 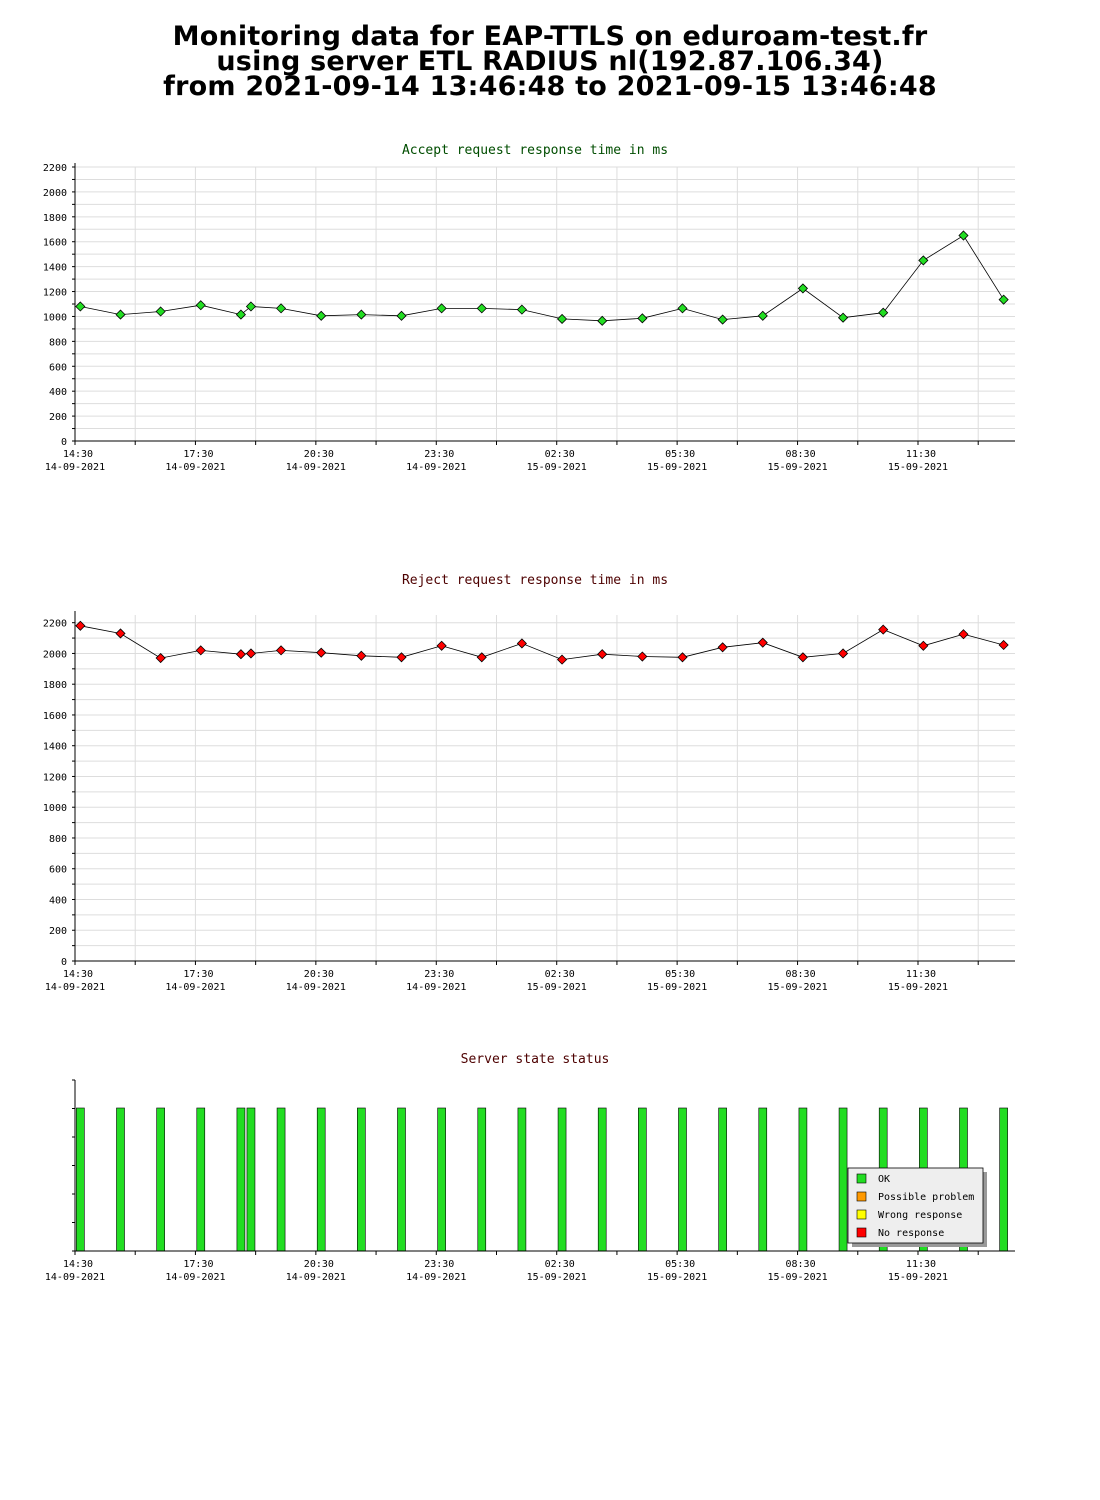 I want to click on series-line, so click(x=542, y=643).